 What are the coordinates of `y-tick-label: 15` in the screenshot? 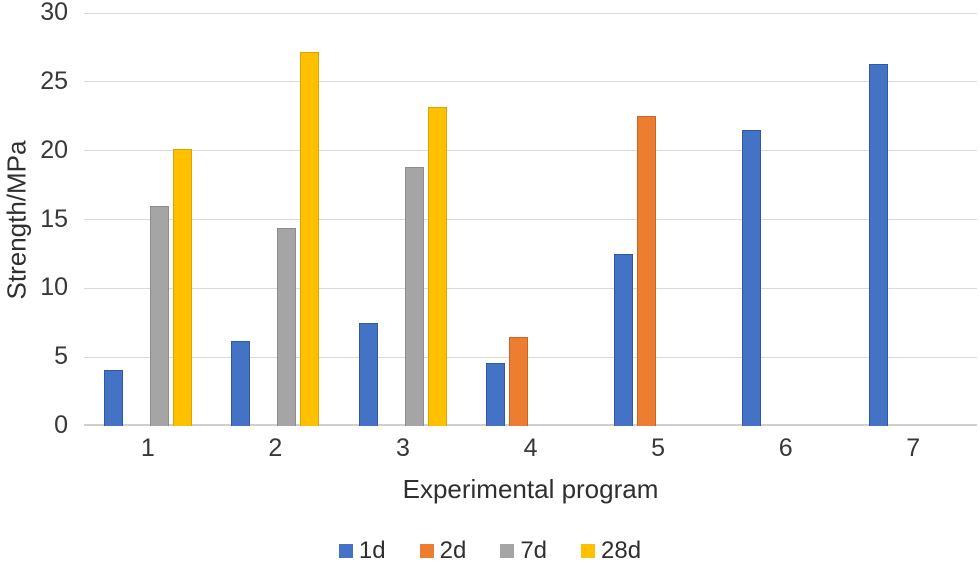 It's located at (54, 218).